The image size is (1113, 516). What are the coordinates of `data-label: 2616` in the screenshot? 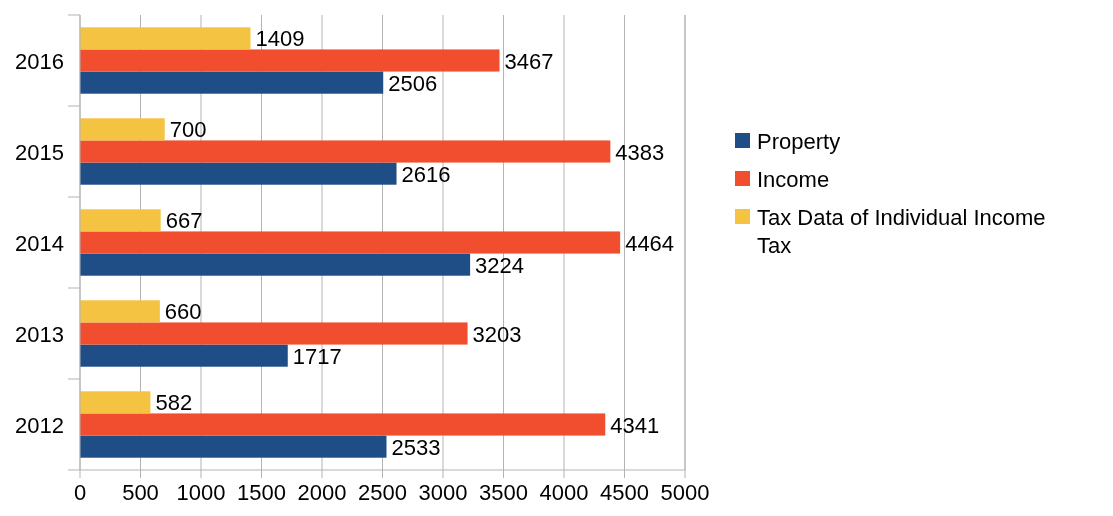 It's located at (426, 174).